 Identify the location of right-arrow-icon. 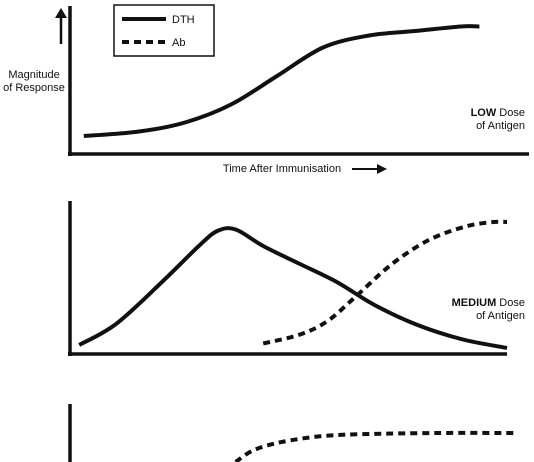
(369, 169).